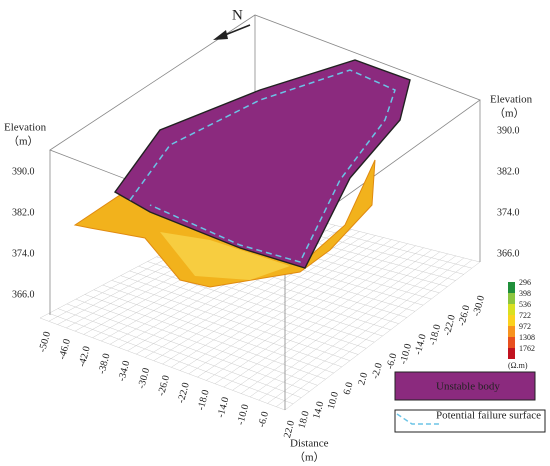 Image resolution: width=550 pixels, height=466 pixels. Describe the element at coordinates (525, 293) in the screenshot. I see `colorbar-label: 398` at that location.